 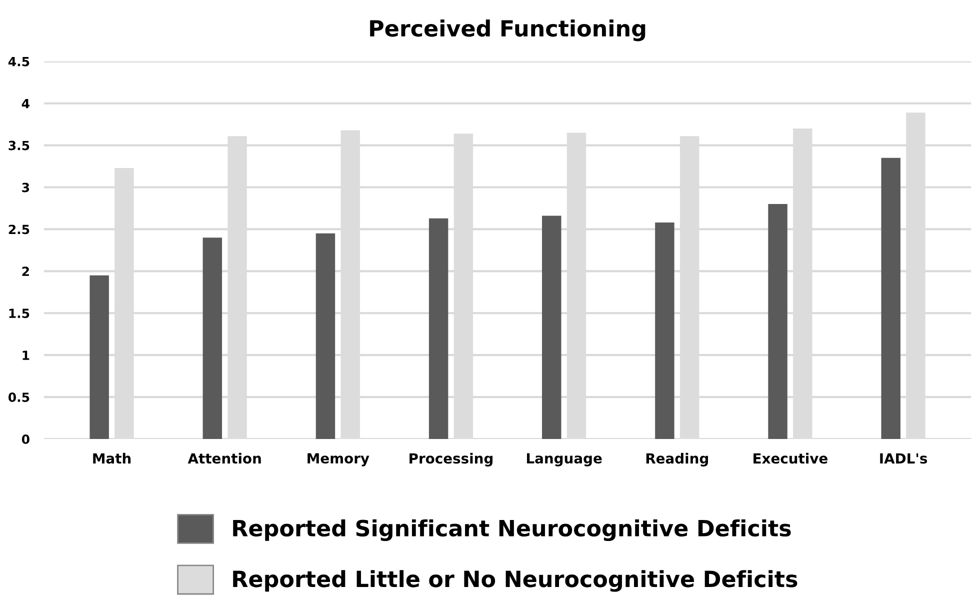 I want to click on legend-label: Reported Little or No Neurocognitive Deficits, so click(x=515, y=581).